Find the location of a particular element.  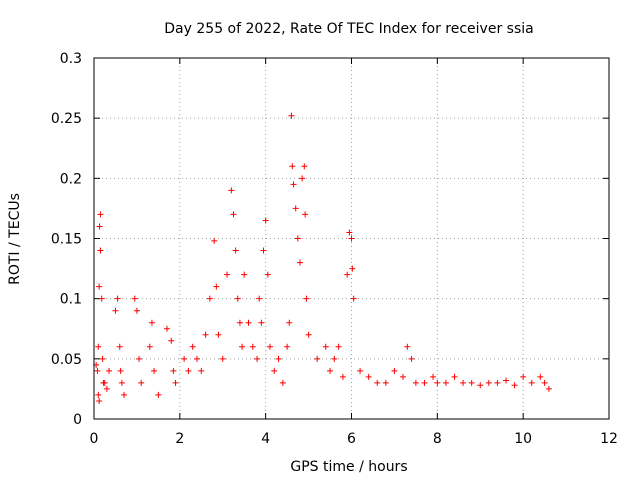

y-tick-label: 0.15 is located at coordinates (66, 240).